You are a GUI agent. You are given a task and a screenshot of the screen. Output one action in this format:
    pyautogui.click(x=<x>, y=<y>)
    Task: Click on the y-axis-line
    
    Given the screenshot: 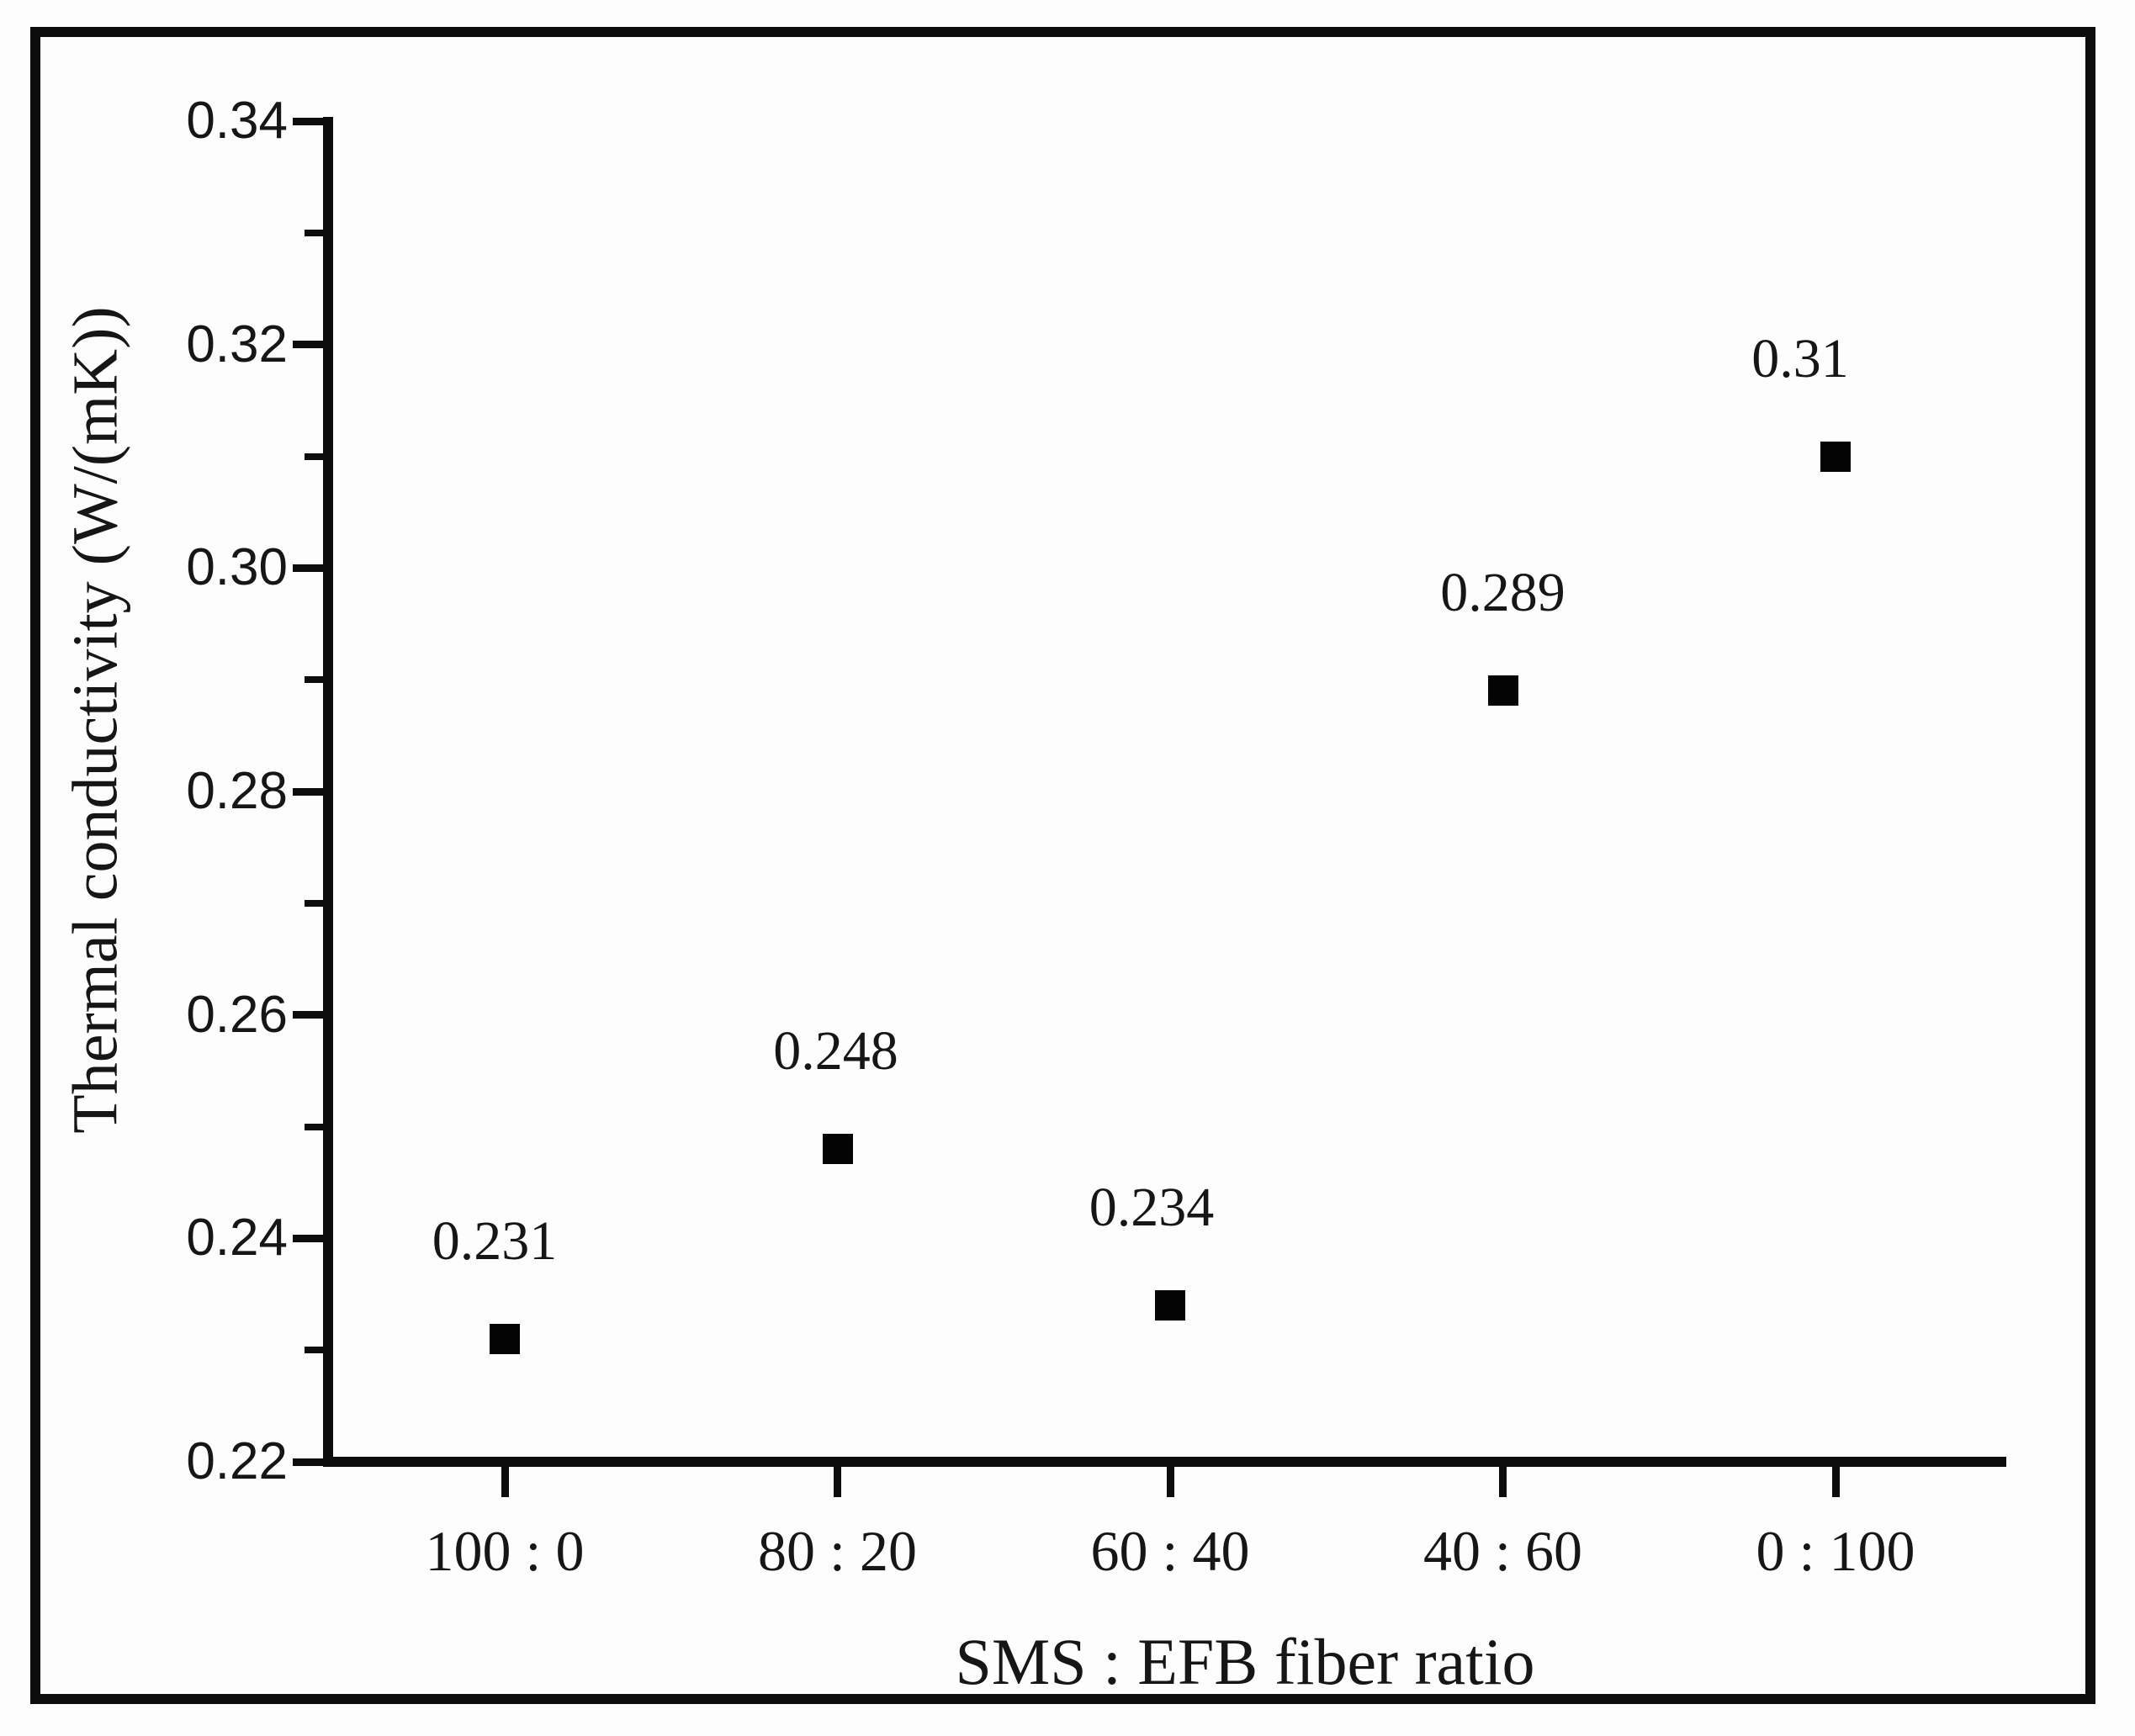 What is the action you would take?
    pyautogui.click(x=328, y=792)
    